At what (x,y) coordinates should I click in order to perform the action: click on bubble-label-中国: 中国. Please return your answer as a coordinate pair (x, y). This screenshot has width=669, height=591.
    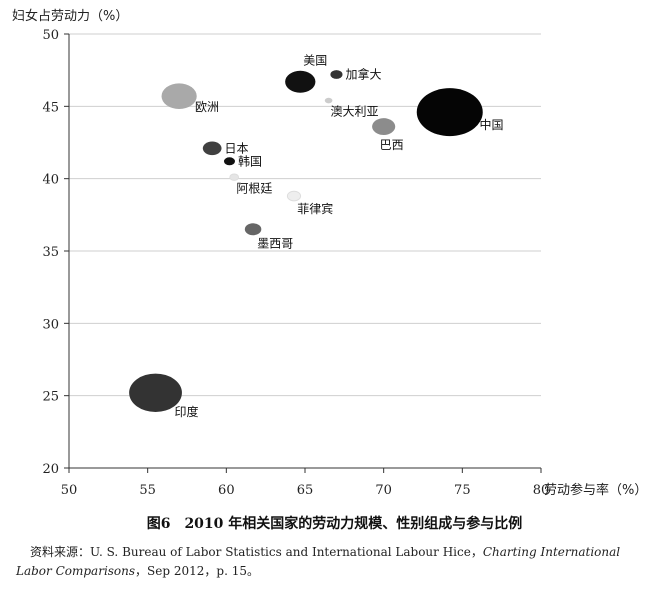
    Looking at the image, I should click on (491, 124).